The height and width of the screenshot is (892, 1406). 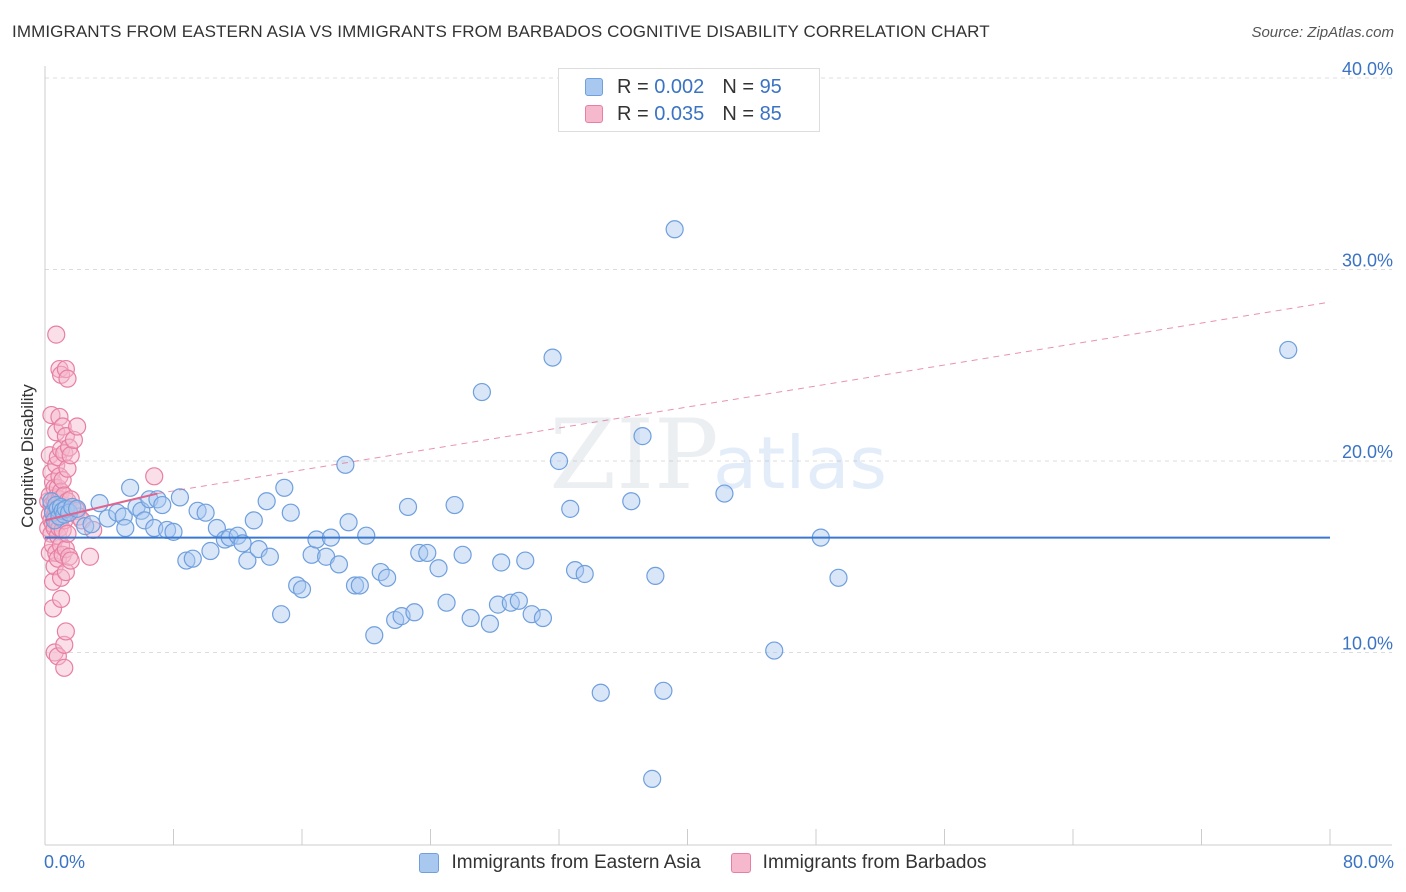 What do you see at coordinates (770, 113) in the screenshot?
I see `n-value: 85` at bounding box center [770, 113].